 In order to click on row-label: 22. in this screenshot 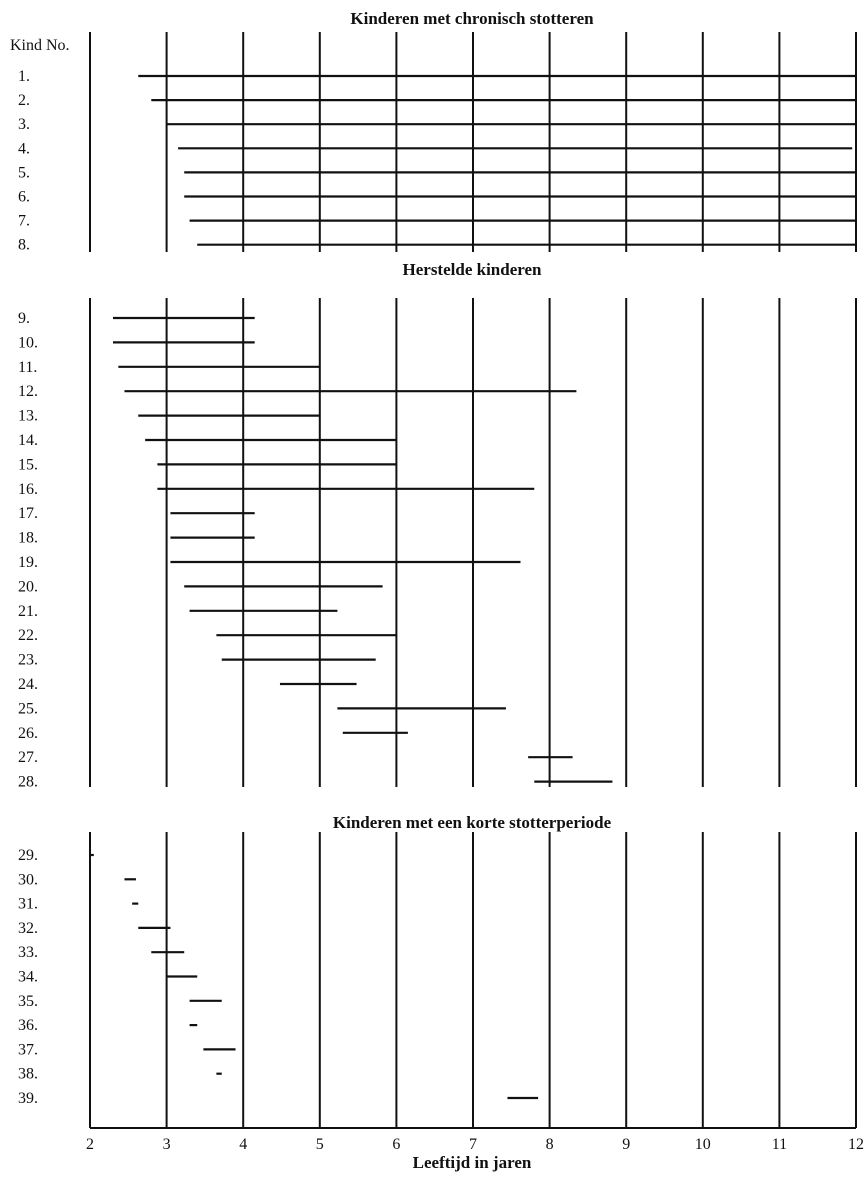, I will do `click(28, 635)`.